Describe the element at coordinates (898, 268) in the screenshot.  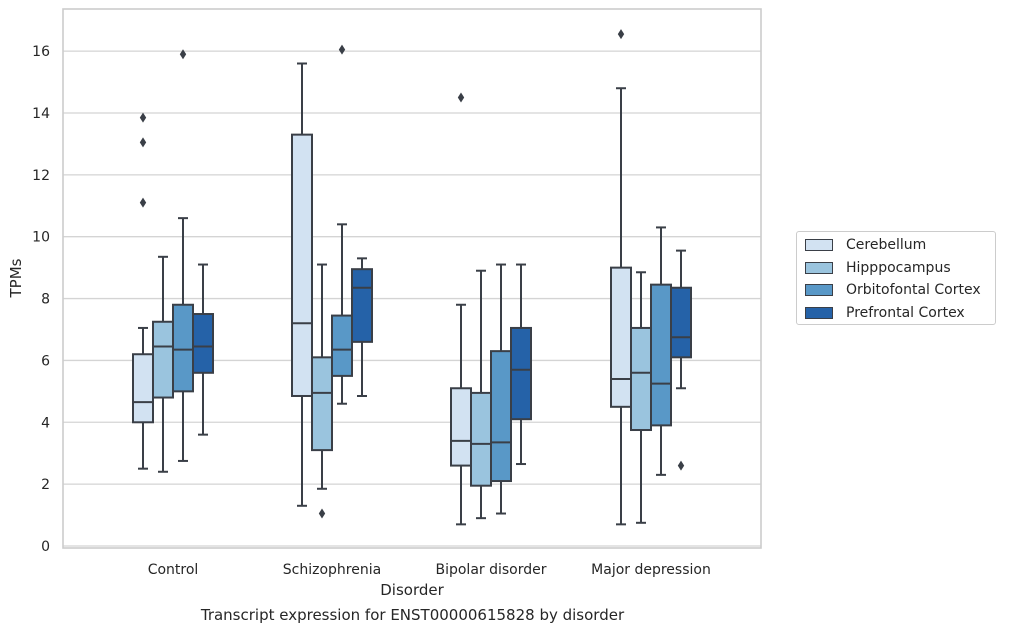
I see `legend-label: Hipppocampus` at that location.